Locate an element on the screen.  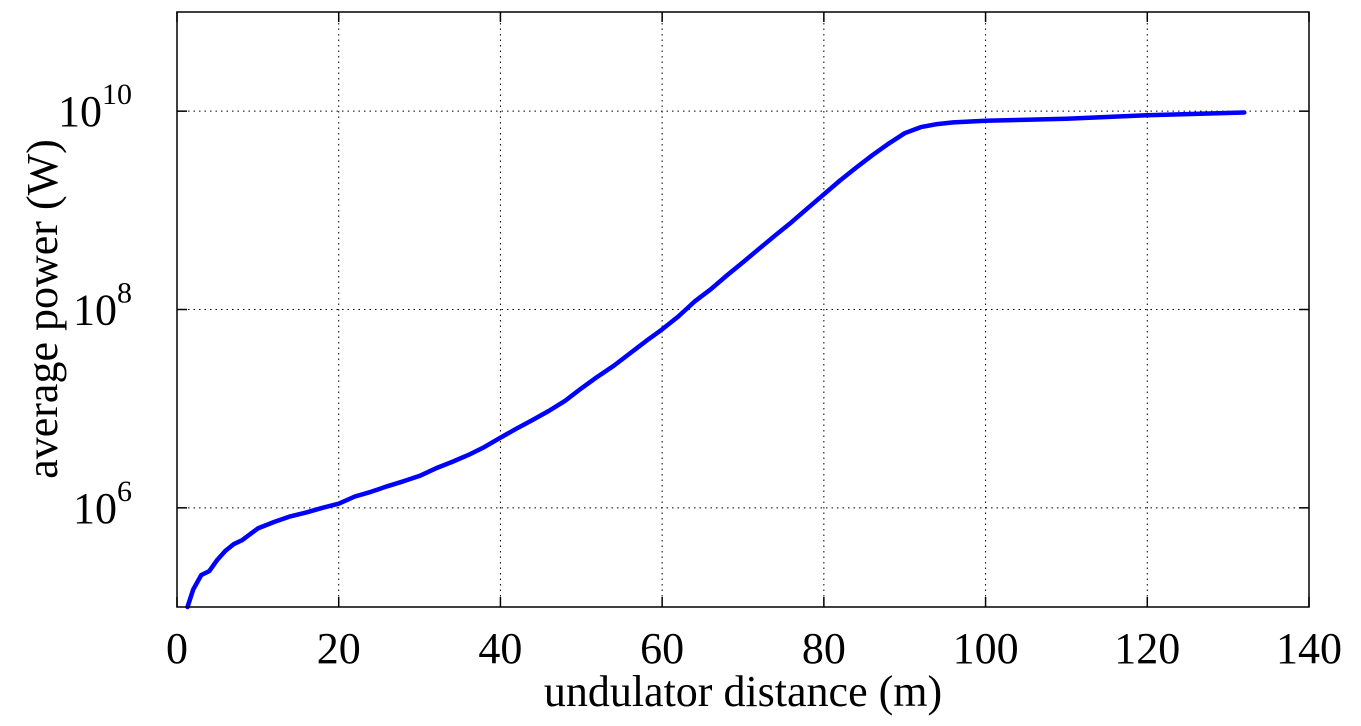
x-tick-label: 120 is located at coordinates (1147, 648).